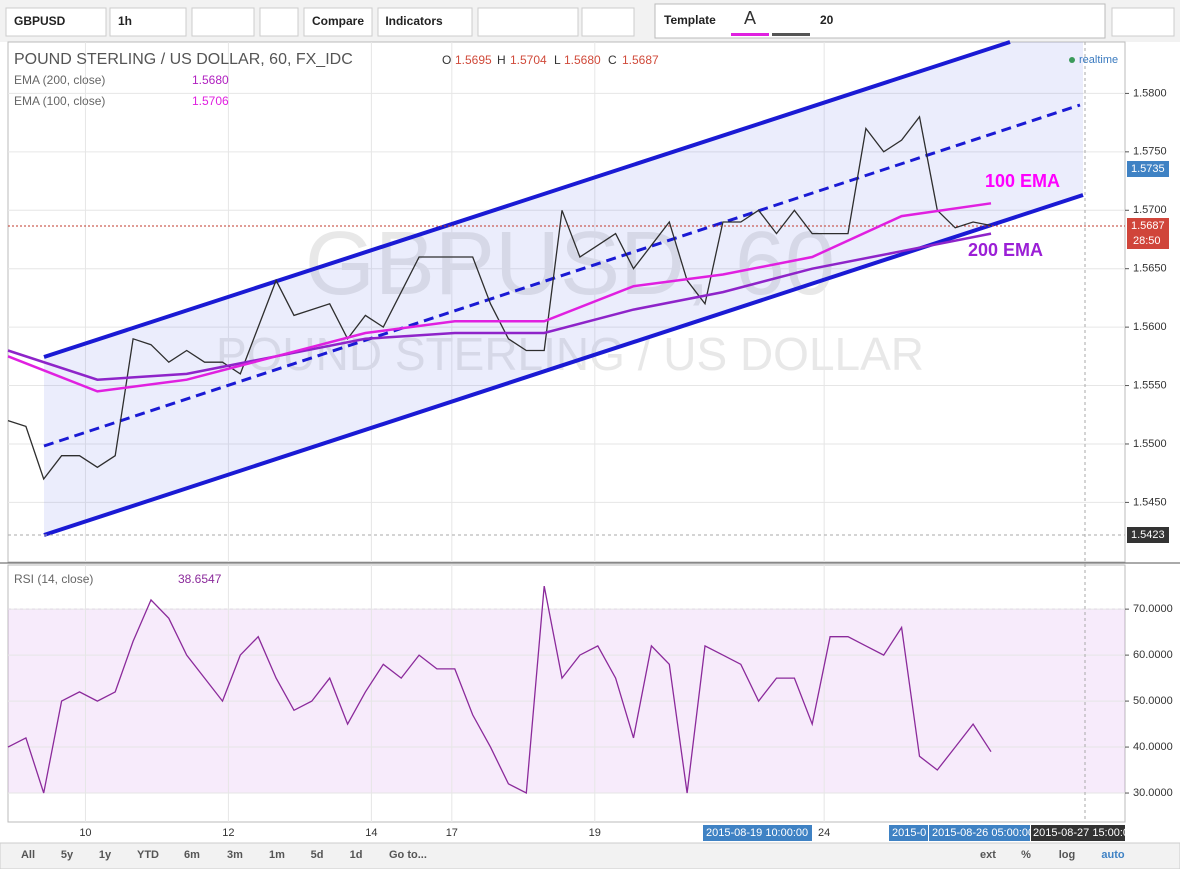 The height and width of the screenshot is (869, 1180). I want to click on indicators-box, so click(425, 22).